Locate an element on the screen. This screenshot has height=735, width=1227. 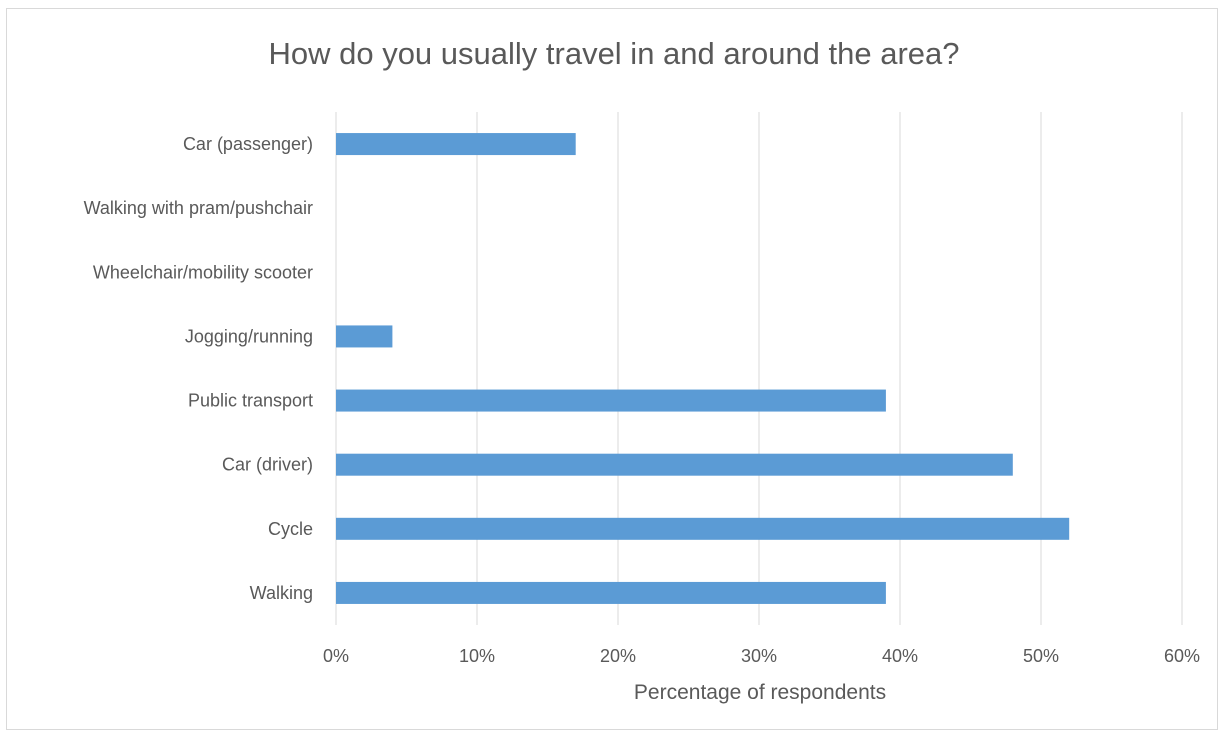
x-tick-label: 60% is located at coordinates (1182, 656).